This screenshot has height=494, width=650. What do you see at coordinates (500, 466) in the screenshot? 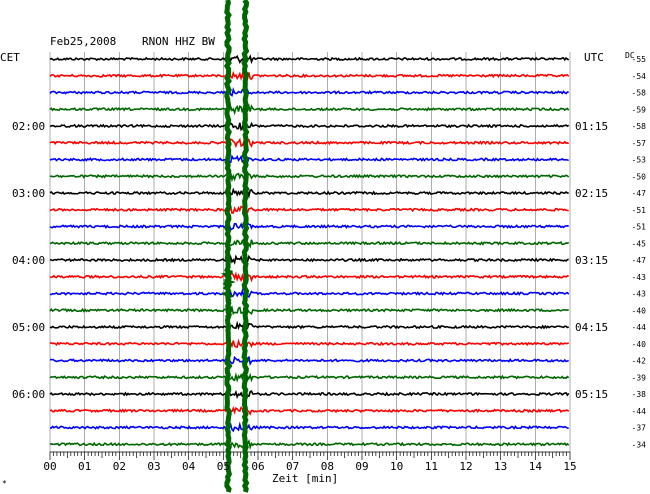
I see `x-tick-label: 13` at bounding box center [500, 466].